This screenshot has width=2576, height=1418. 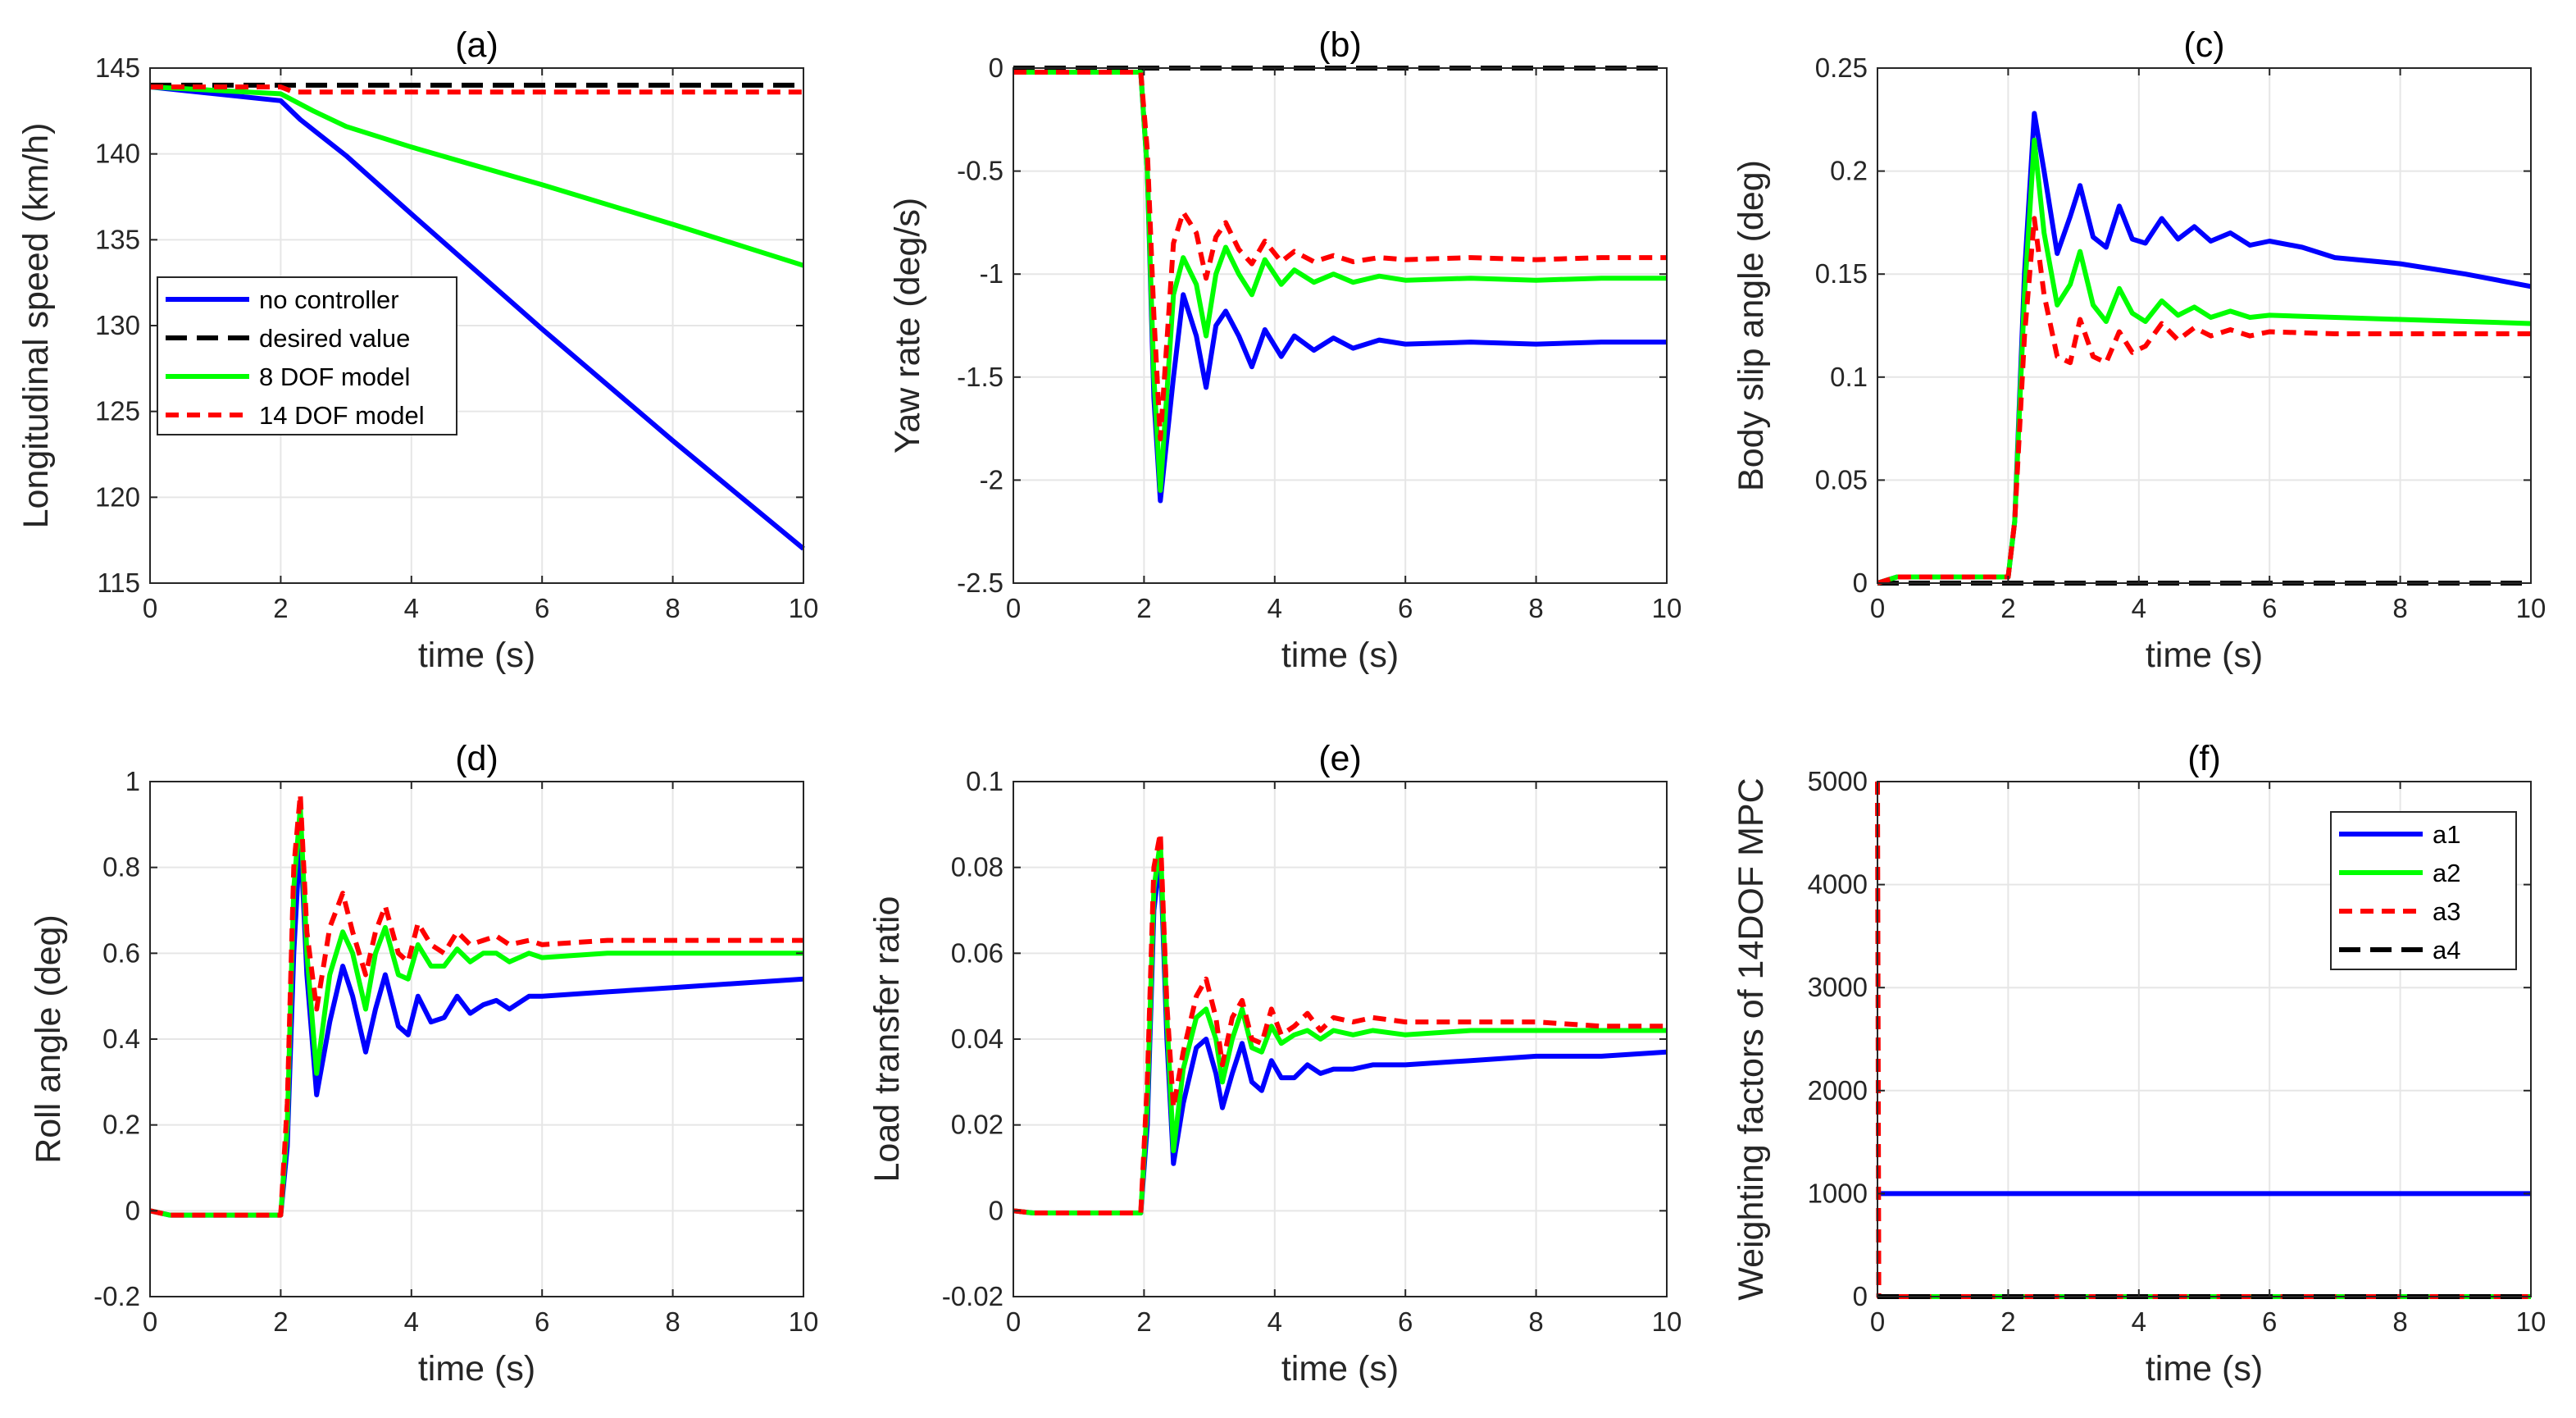 I want to click on x-tick-label-d: 8, so click(x=673, y=1321).